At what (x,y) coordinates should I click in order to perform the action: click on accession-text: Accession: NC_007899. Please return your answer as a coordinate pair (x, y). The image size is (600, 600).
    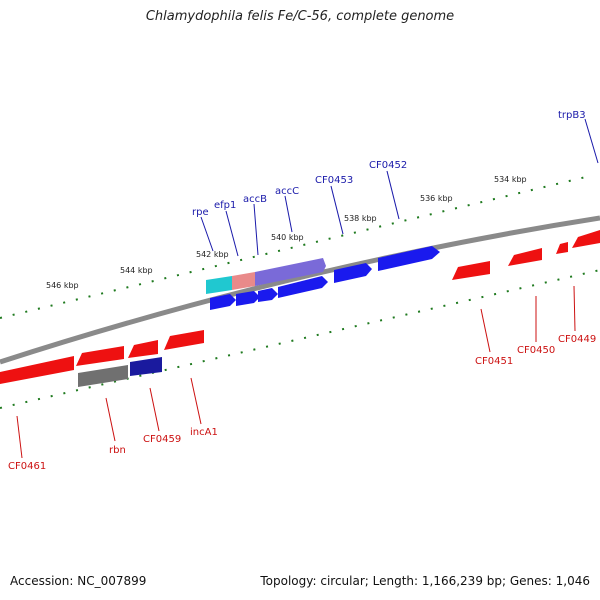
    Looking at the image, I should click on (78, 581).